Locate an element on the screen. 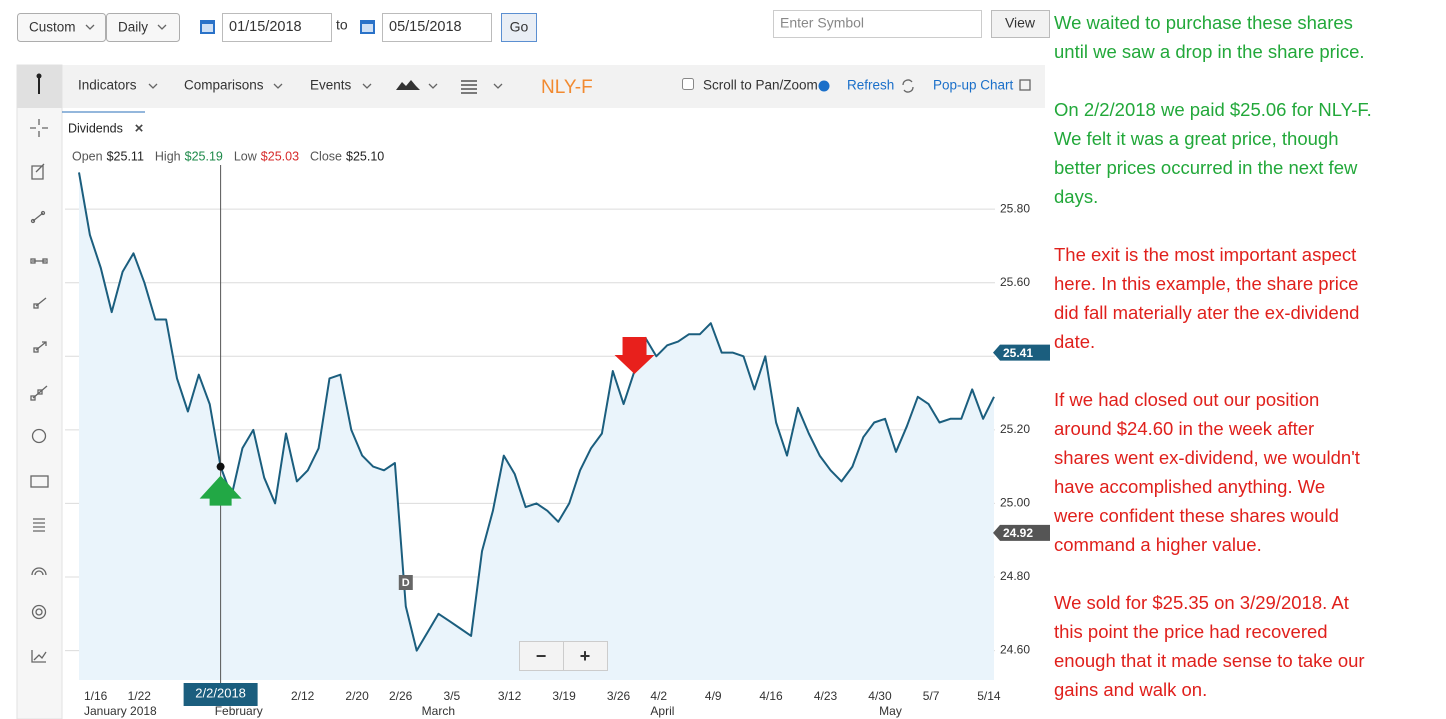 This screenshot has height=719, width=1446. x-tick-label: 5/7 is located at coordinates (931, 696).